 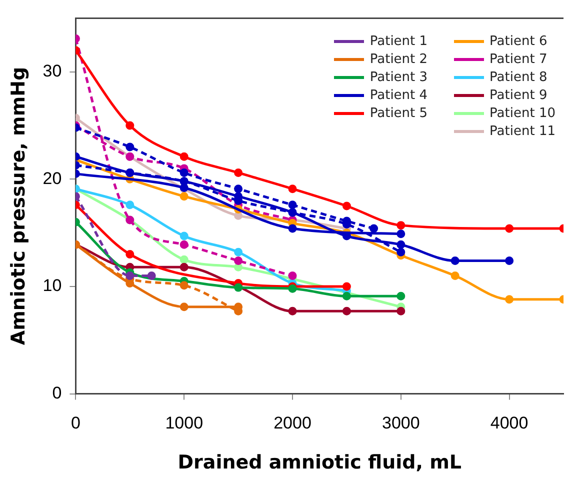 What do you see at coordinates (509, 423) in the screenshot?
I see `x-tick-label: 4000` at bounding box center [509, 423].